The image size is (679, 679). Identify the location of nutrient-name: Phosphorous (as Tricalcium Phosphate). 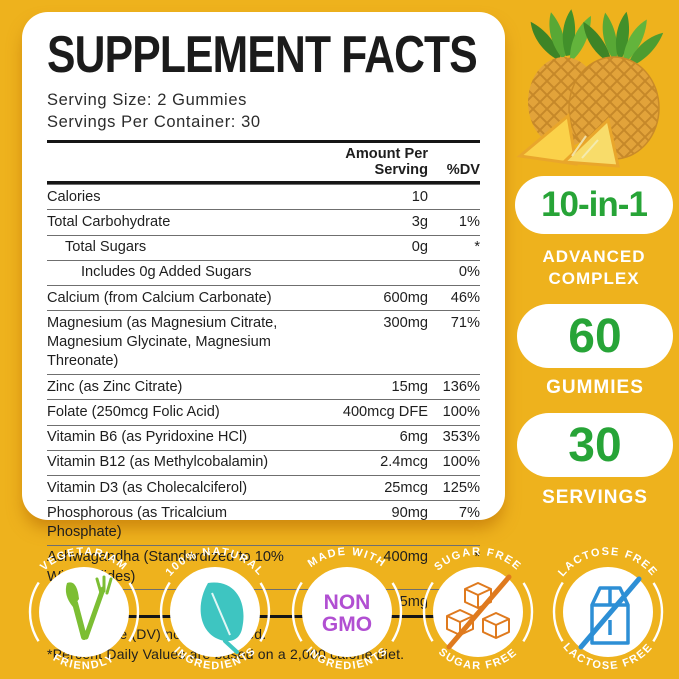
(137, 522).